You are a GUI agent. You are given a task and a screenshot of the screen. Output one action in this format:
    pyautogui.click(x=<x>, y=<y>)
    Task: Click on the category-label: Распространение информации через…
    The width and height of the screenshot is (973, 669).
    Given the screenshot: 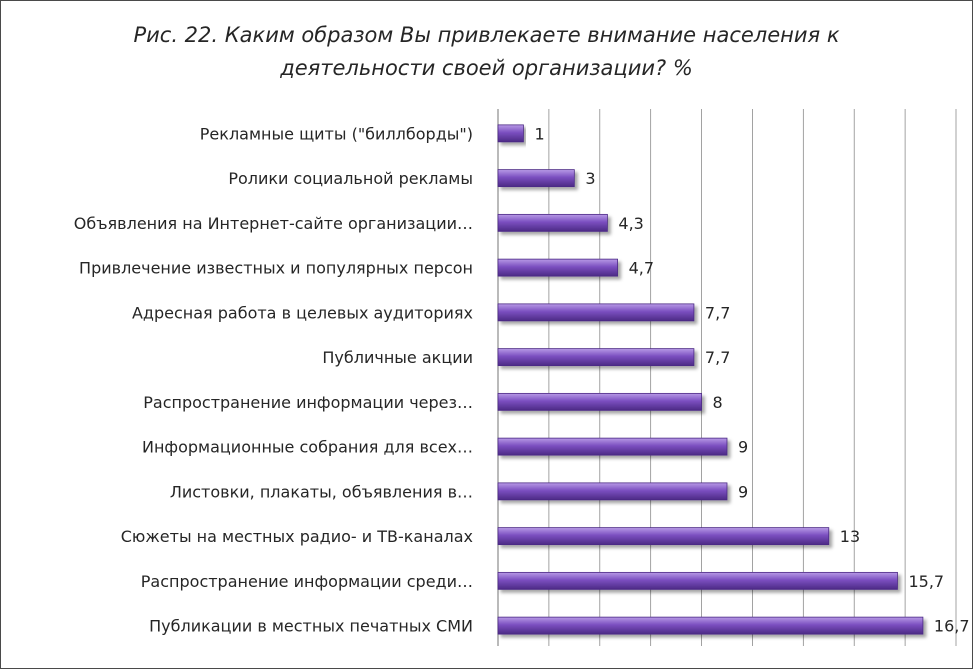 What is the action you would take?
    pyautogui.click(x=308, y=402)
    